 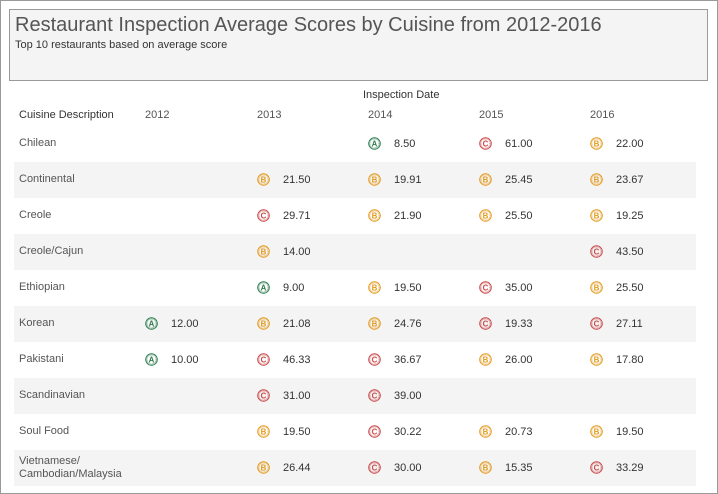 I want to click on cuisine-label: Ethiopian, so click(x=42, y=287).